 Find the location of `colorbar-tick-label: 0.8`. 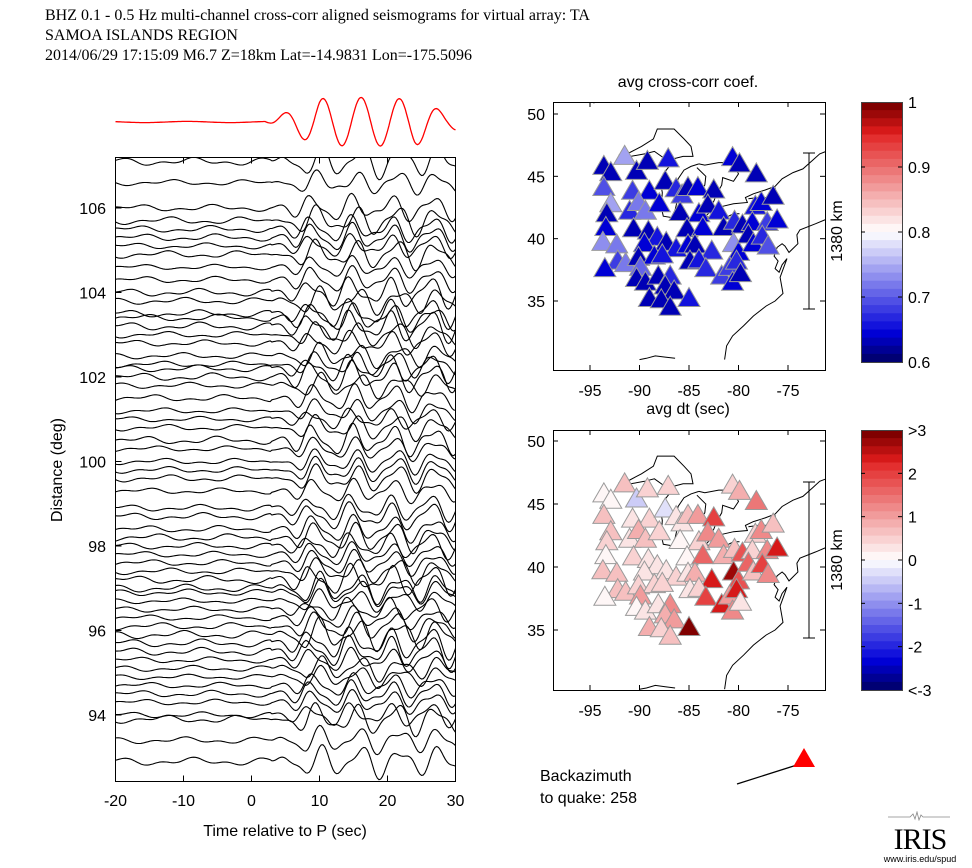

colorbar-tick-label: 0.8 is located at coordinates (919, 233).